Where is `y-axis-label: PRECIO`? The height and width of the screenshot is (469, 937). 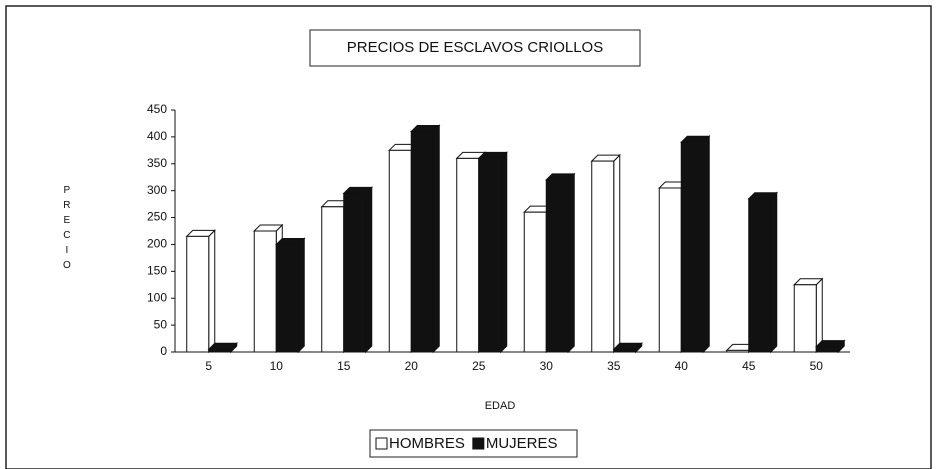 y-axis-label: PRECIO is located at coordinates (66, 230).